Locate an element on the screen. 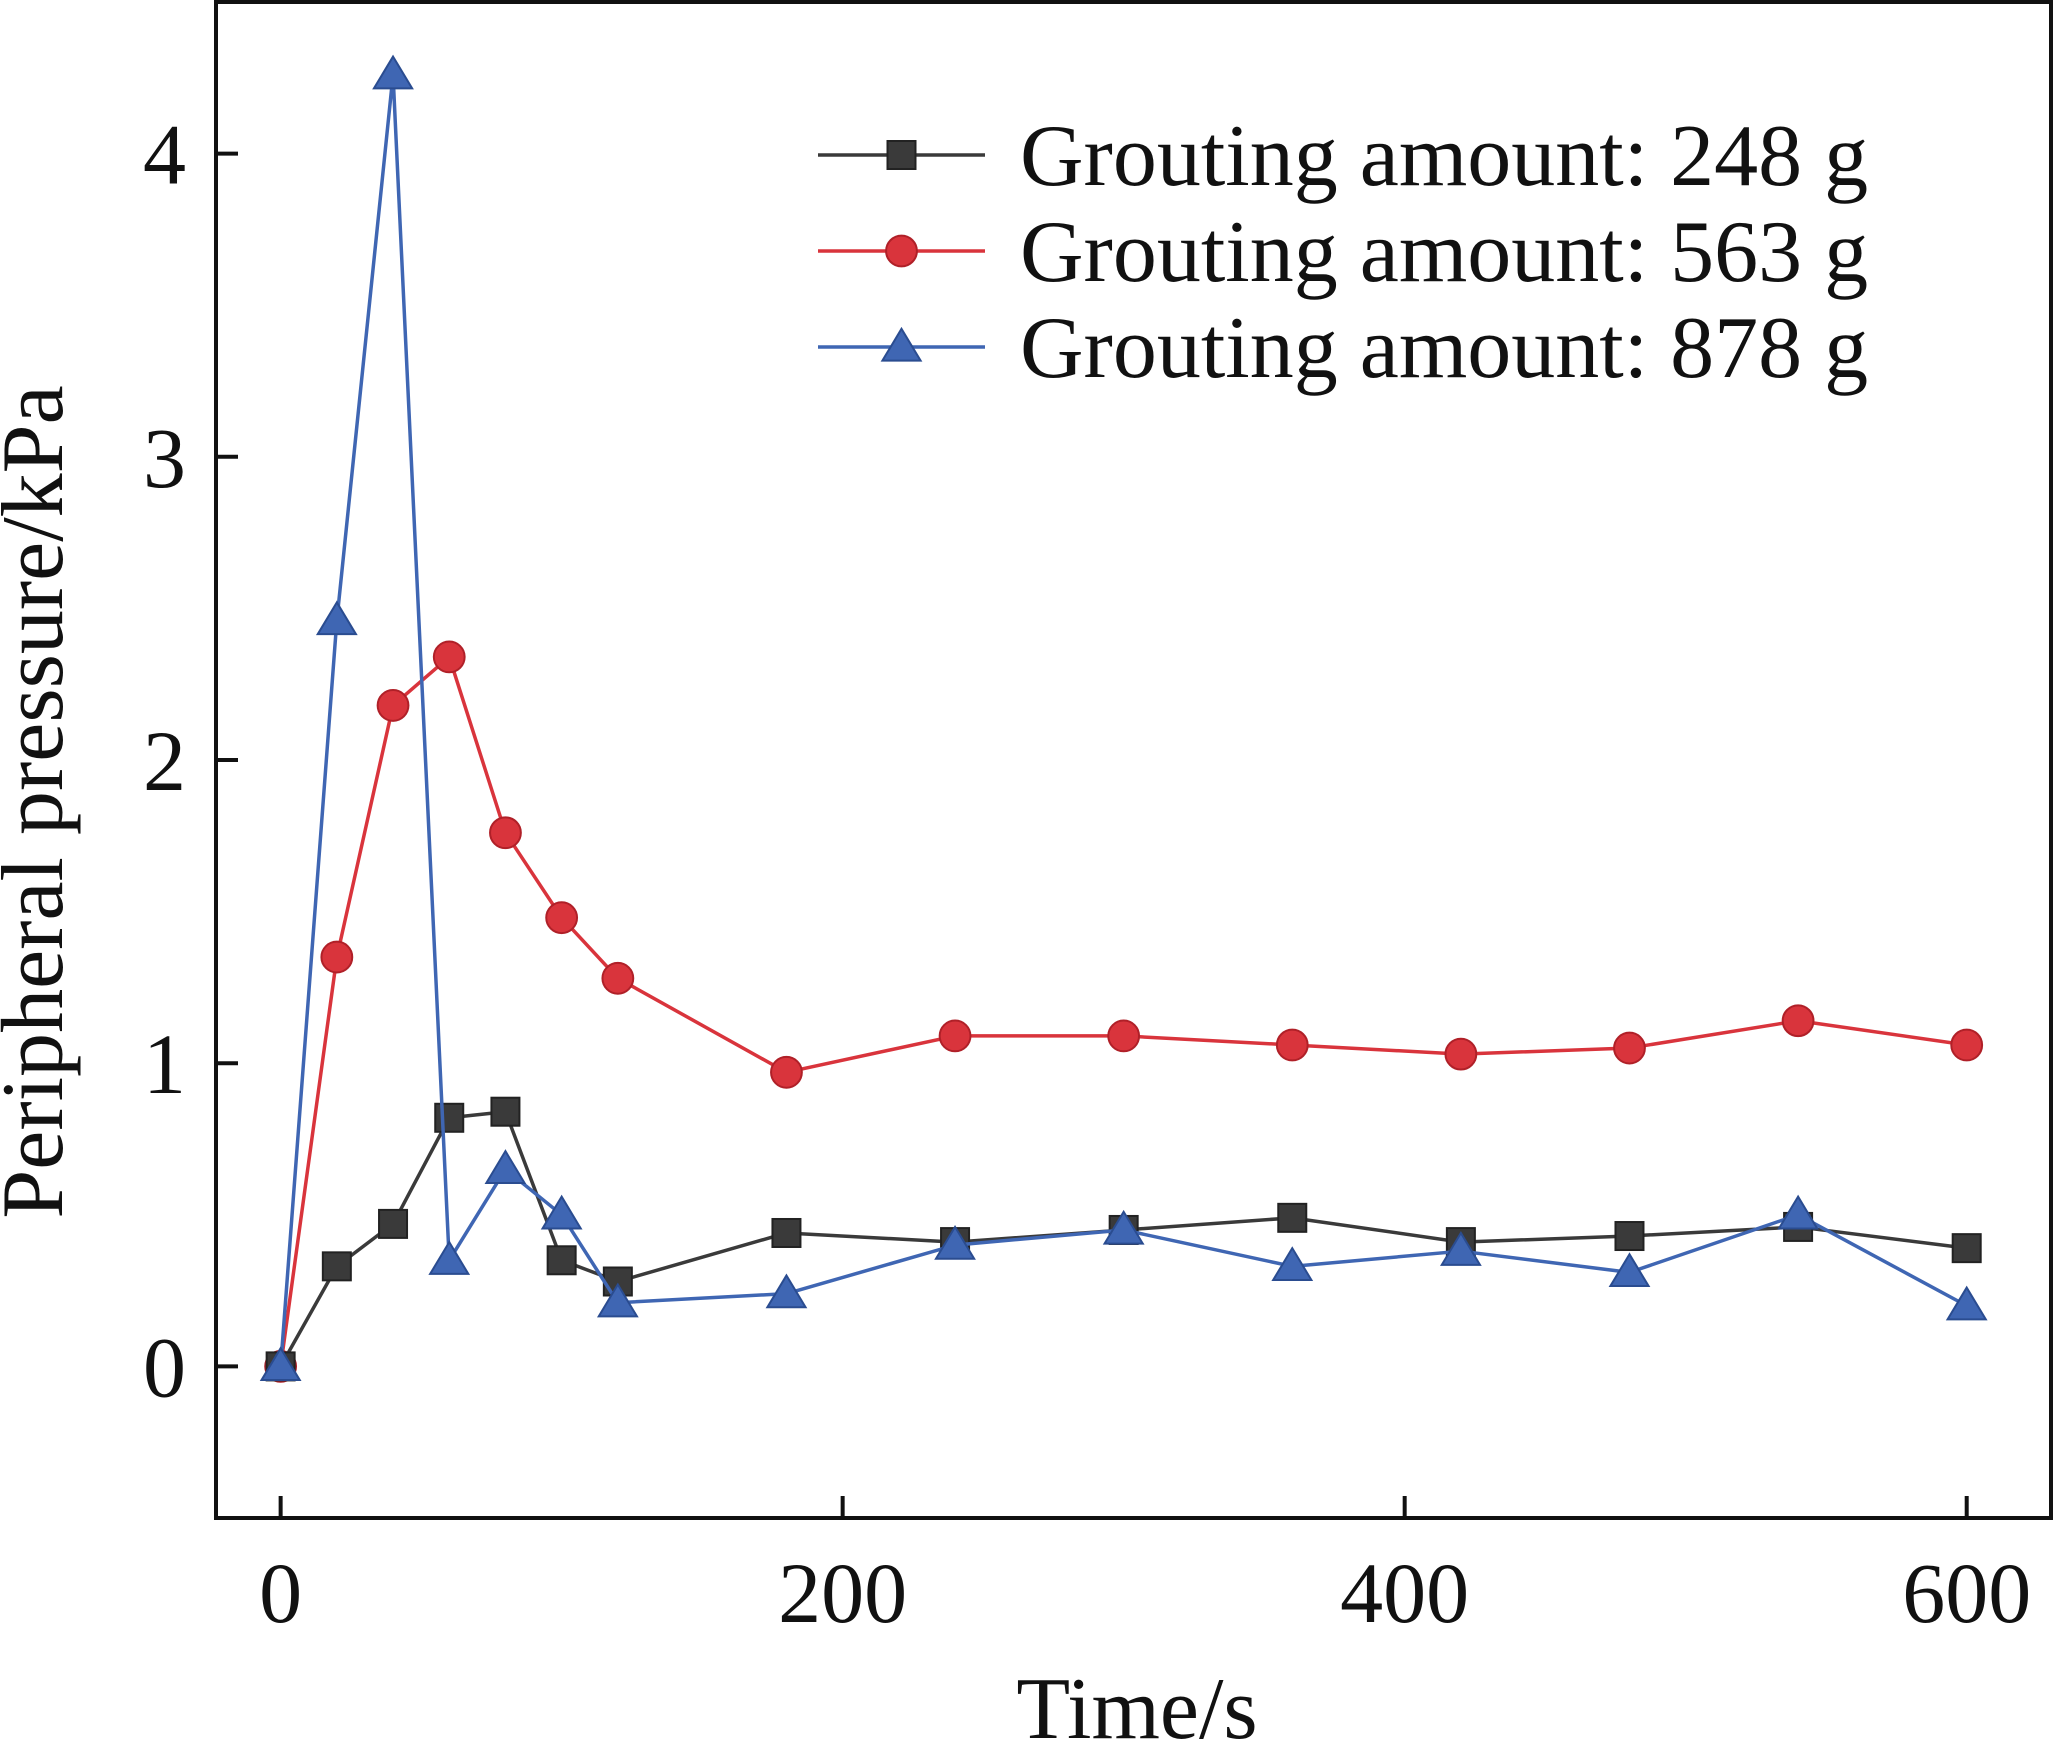 This screenshot has width=2058, height=1748. y-tick-label: 3 is located at coordinates (164, 458).